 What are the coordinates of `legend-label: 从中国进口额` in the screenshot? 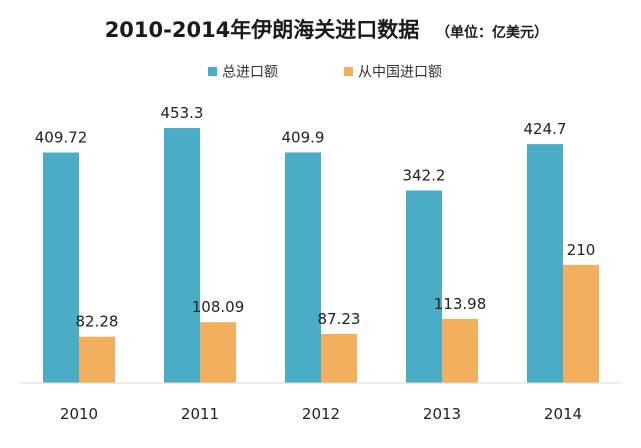 It's located at (400, 73).